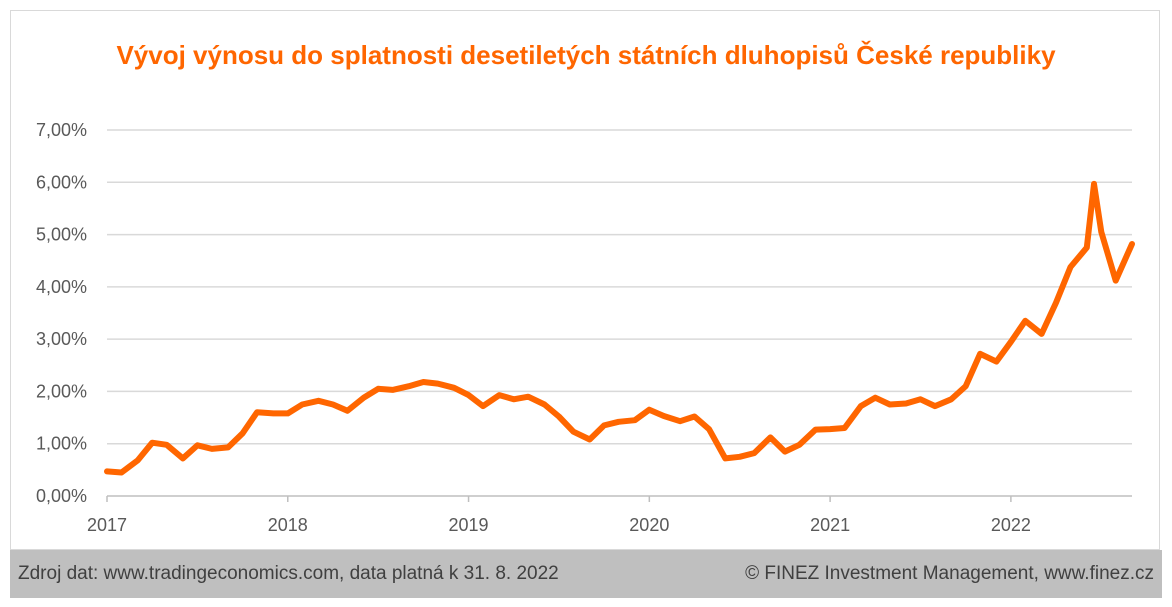 The image size is (1172, 607). I want to click on y-tick-label: 5,00%, so click(61, 235).